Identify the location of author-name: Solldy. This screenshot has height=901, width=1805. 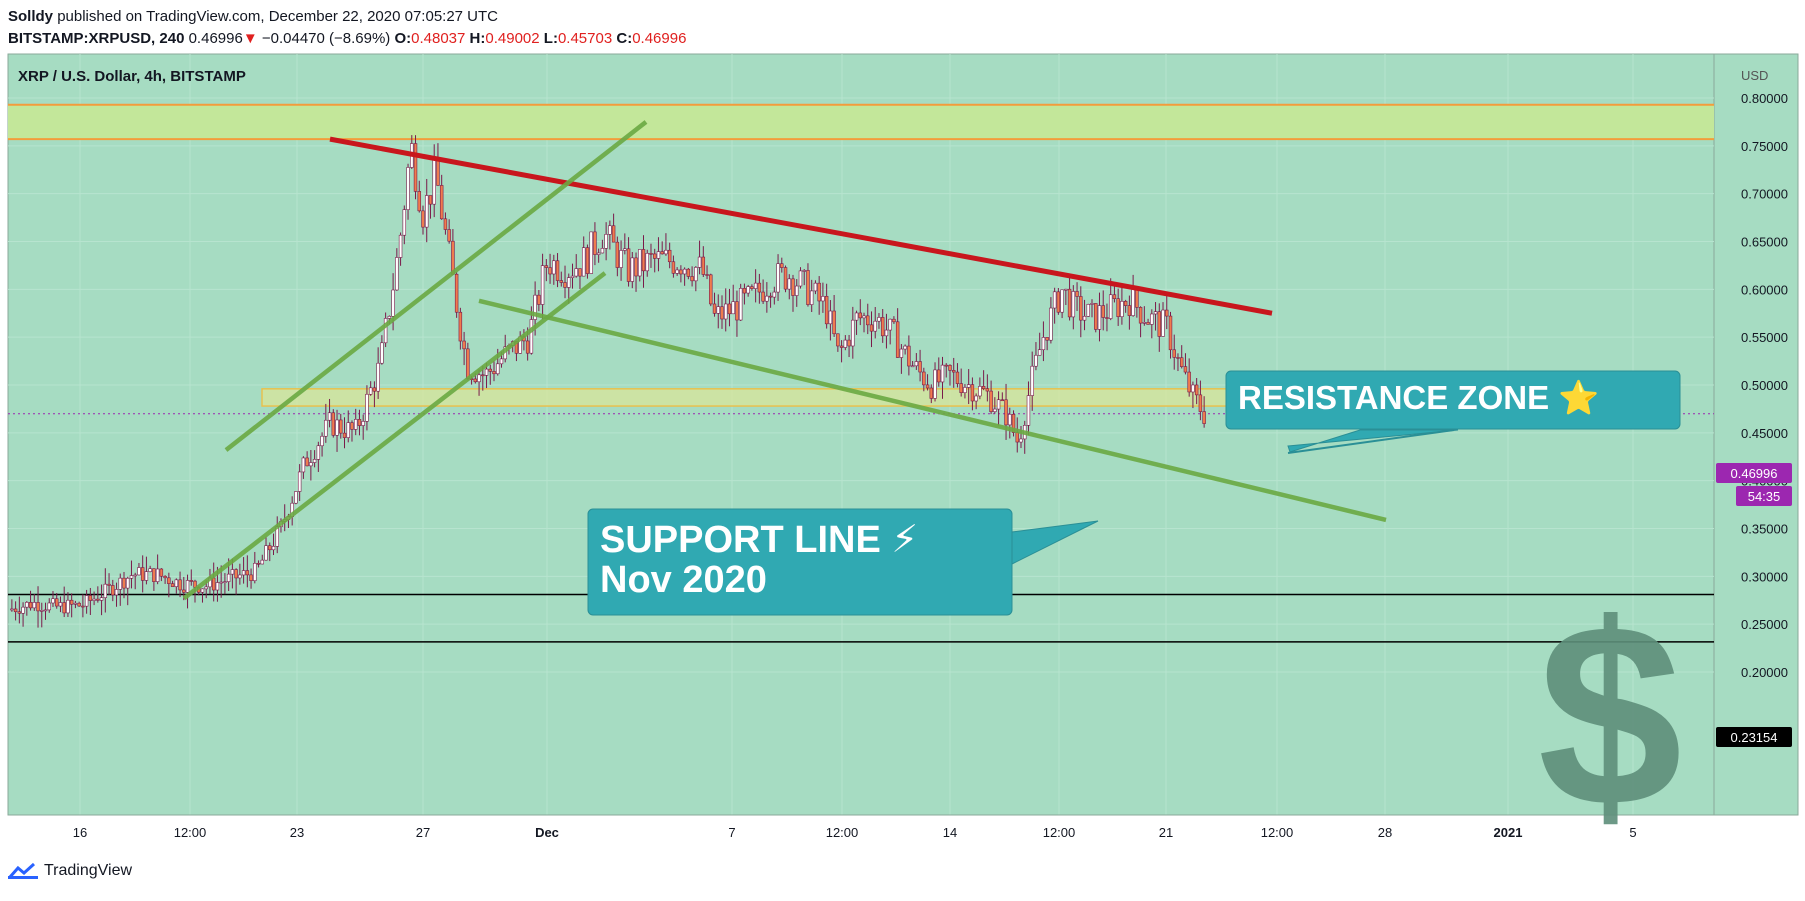
(31, 16).